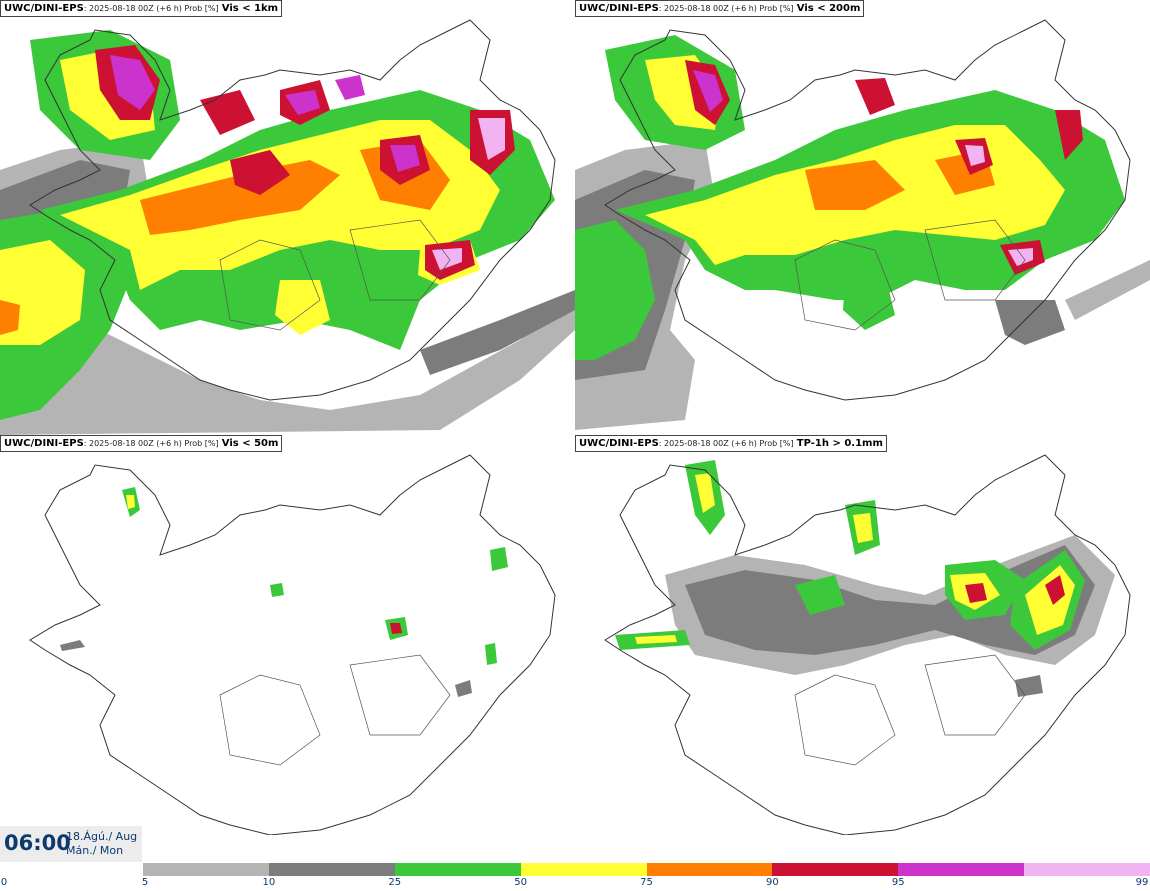 Image resolution: width=1150 pixels, height=891 pixels. I want to click on probability-colorbar, so click(646, 869).